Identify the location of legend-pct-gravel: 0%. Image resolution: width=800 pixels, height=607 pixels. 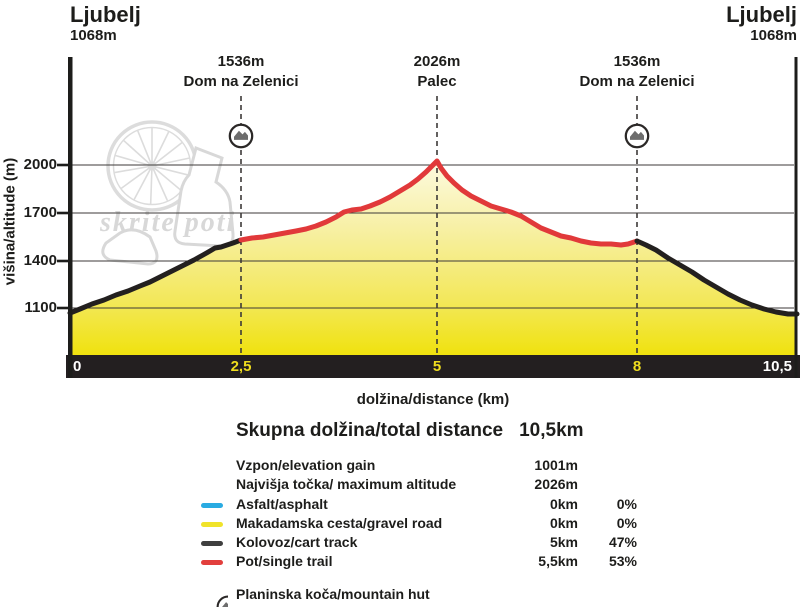
(626, 523).